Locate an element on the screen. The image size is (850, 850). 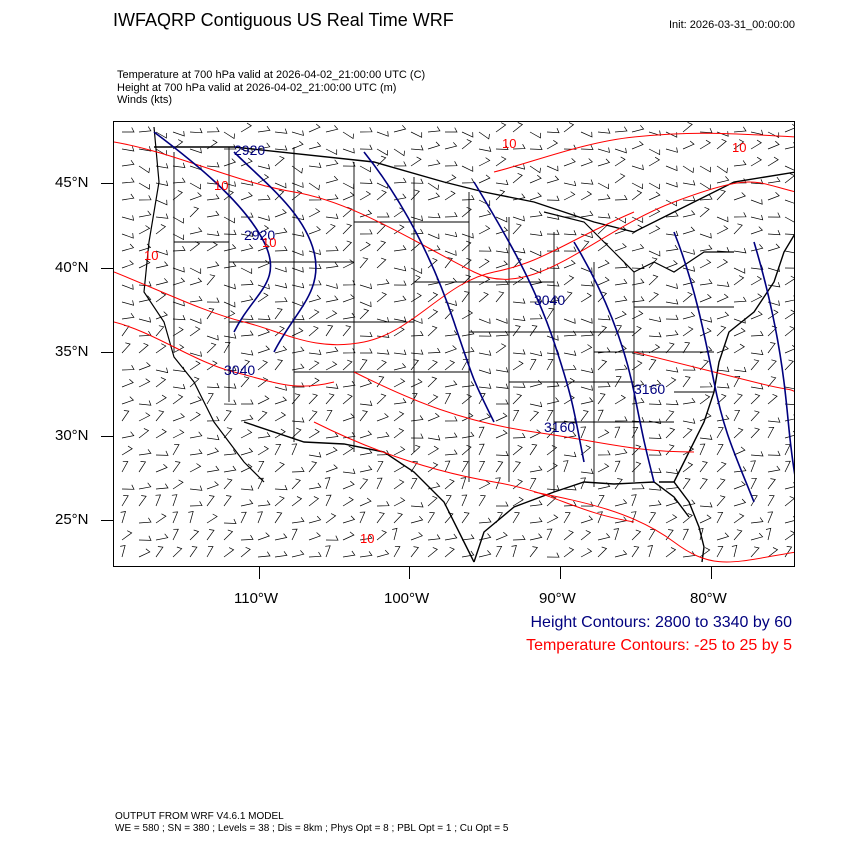
lon-tick is located at coordinates (560, 573).